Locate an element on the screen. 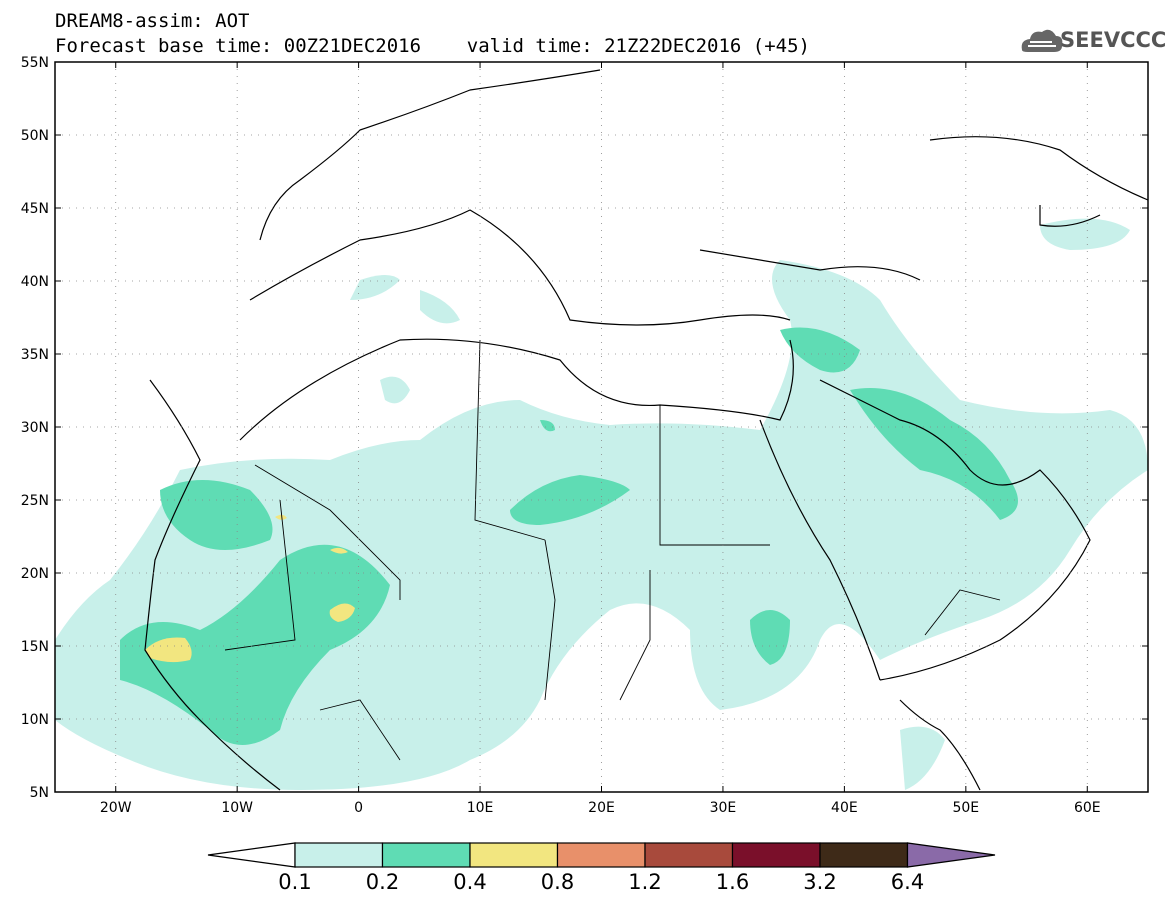 The width and height of the screenshot is (1165, 905). x-tick-label: 10W is located at coordinates (237, 808).